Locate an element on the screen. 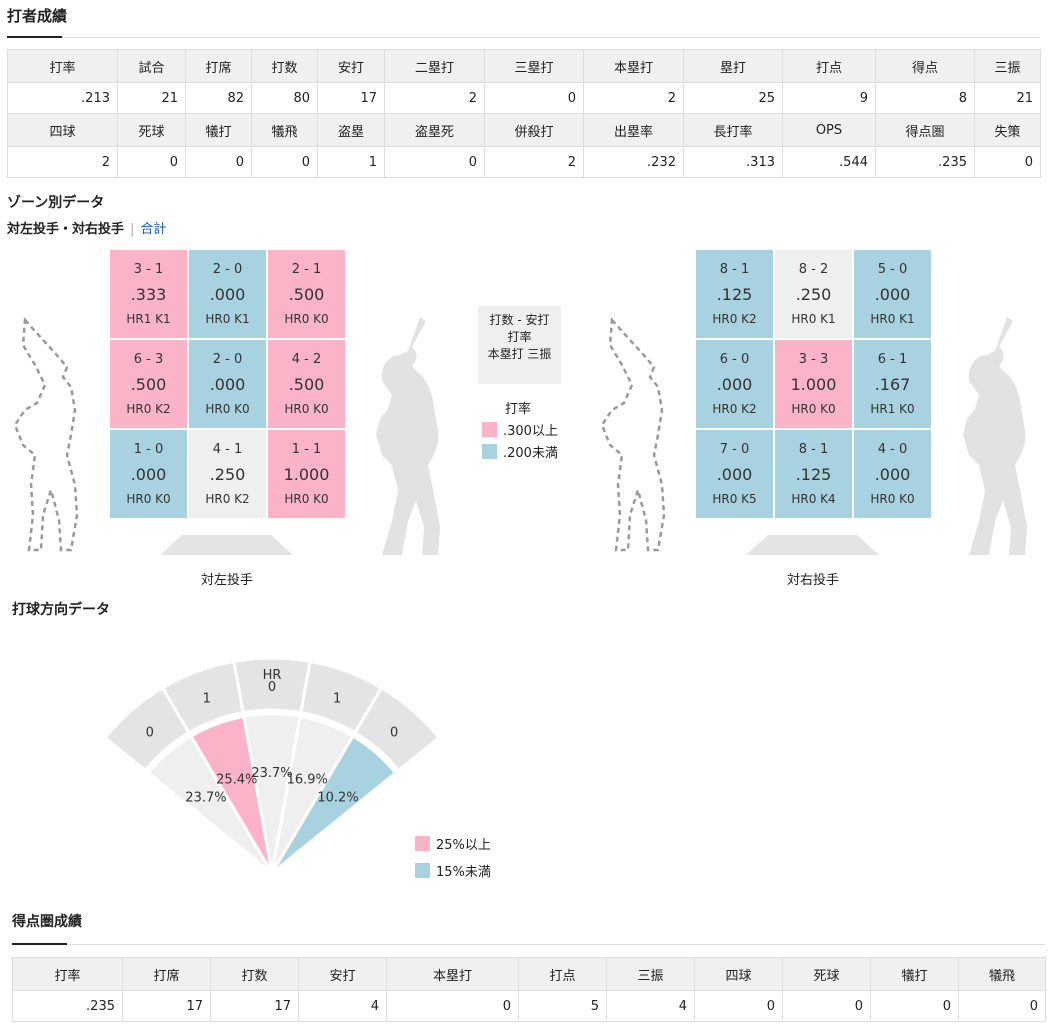 This screenshot has height=1030, width=1062. zone-cell: 2 - 0 .000 HR0 K0 is located at coordinates (227, 384).